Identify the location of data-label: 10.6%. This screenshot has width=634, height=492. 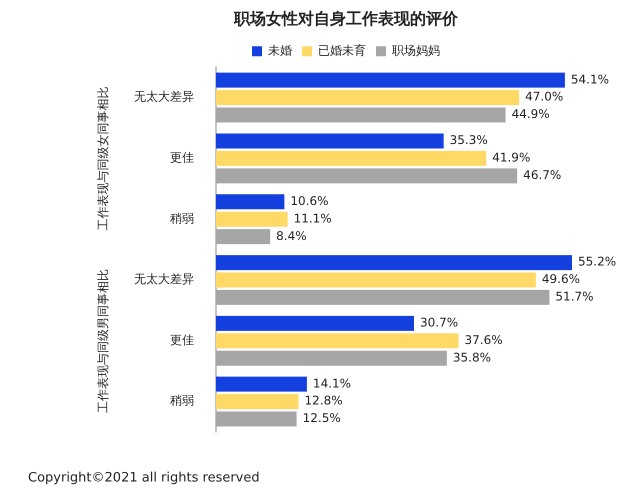
(309, 201).